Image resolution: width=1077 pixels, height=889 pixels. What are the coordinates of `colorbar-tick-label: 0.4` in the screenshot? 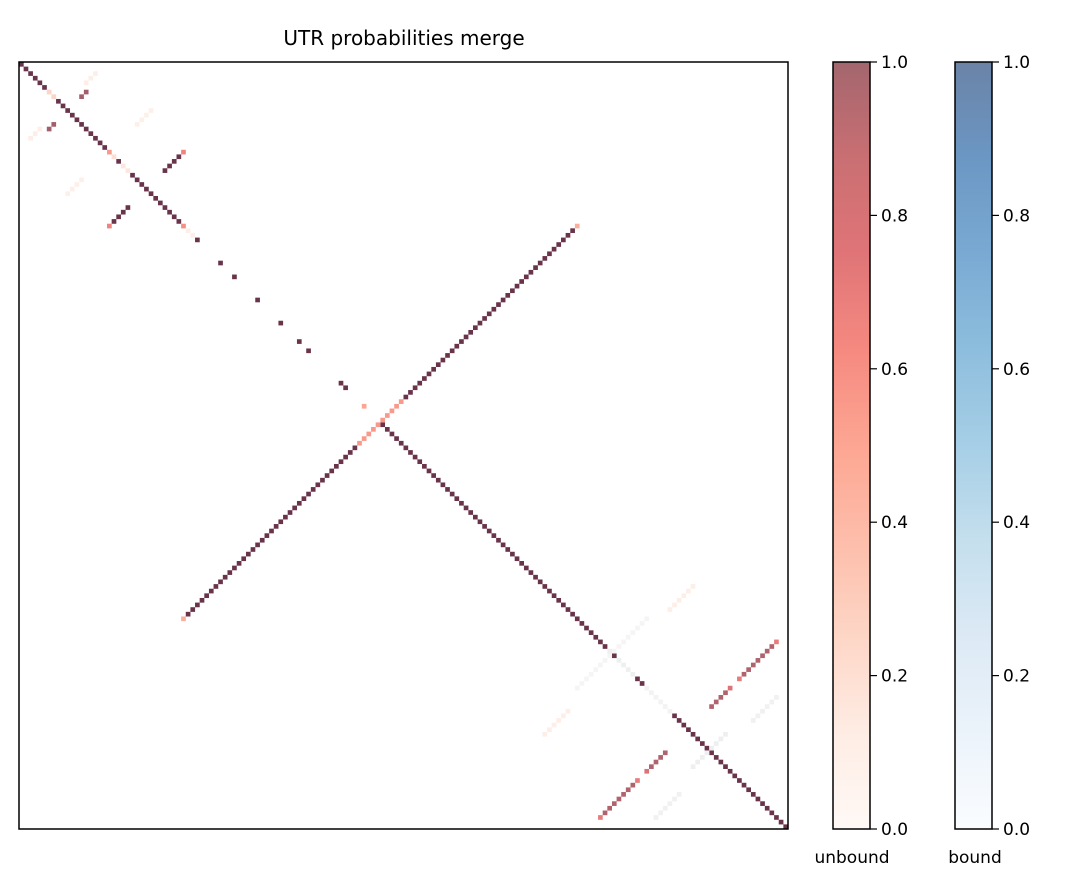 It's located at (894, 523).